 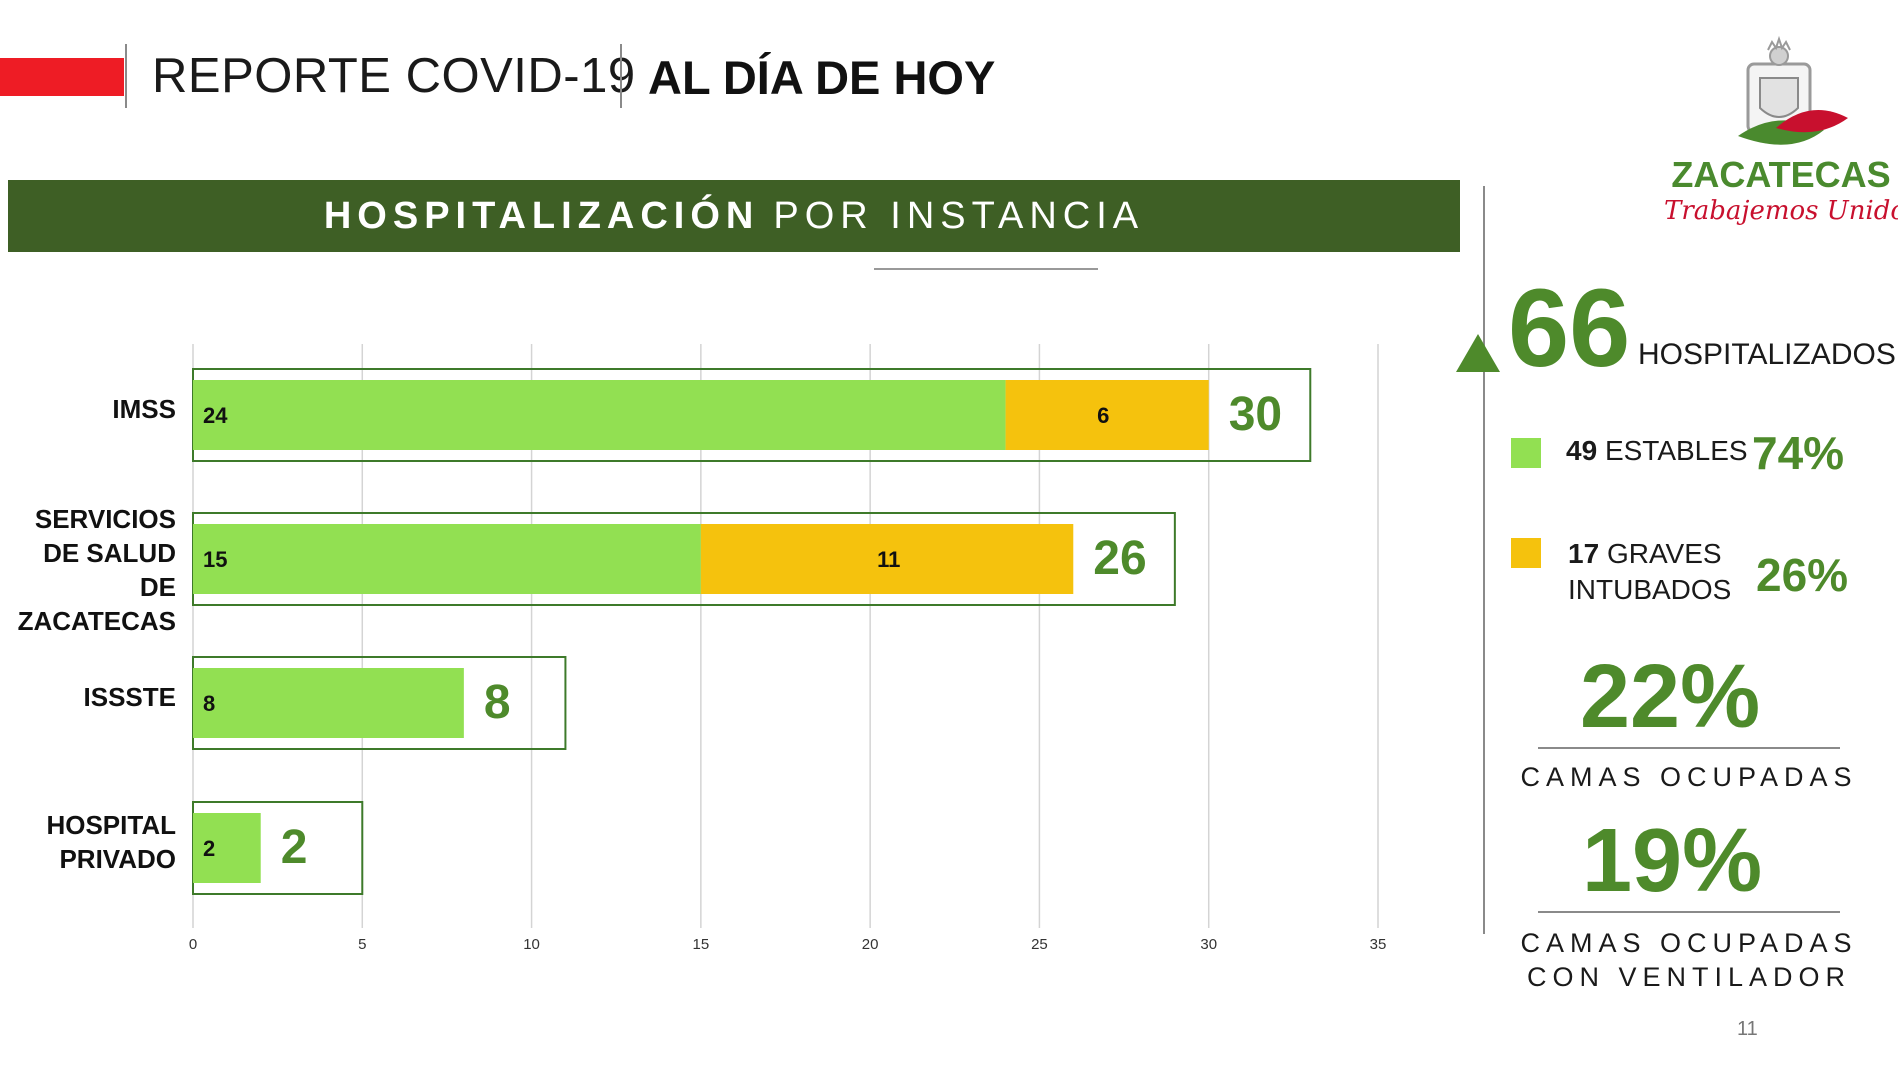 What do you see at coordinates (294, 847) in the screenshot?
I see `bar-total-label-3: 2` at bounding box center [294, 847].